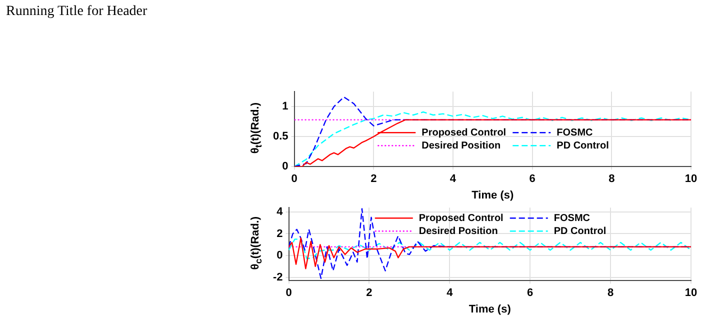  What do you see at coordinates (278, 277) in the screenshot?
I see `y-tick-label: -2` at bounding box center [278, 277].